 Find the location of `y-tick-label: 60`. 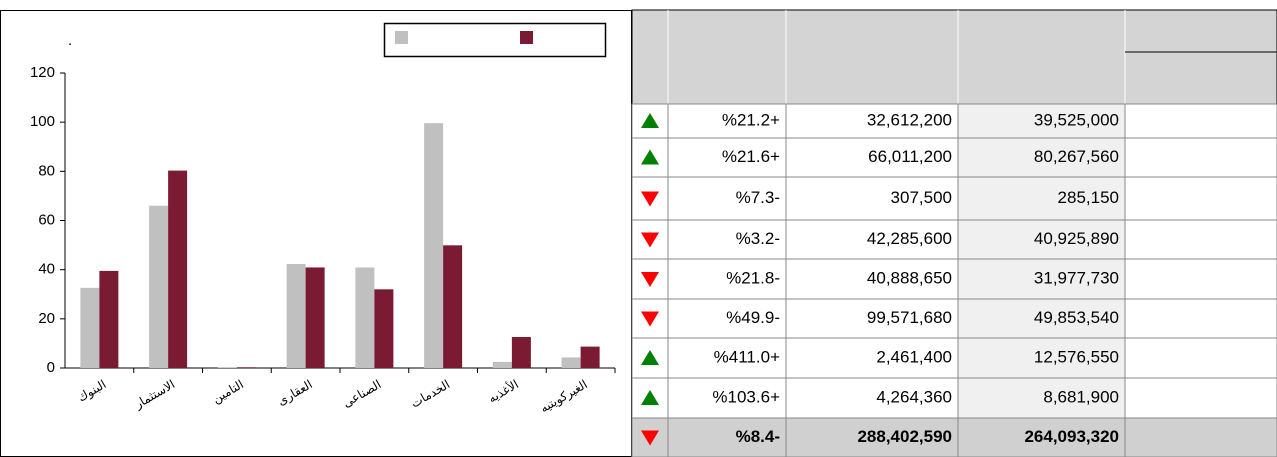

y-tick-label: 60 is located at coordinates (46, 219).